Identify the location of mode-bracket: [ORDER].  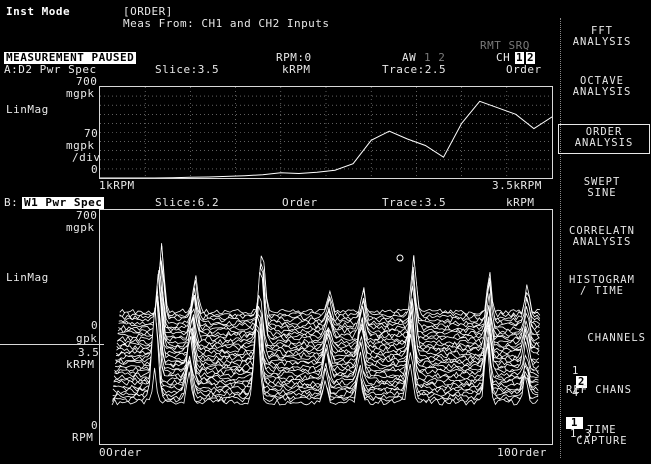
(148, 11).